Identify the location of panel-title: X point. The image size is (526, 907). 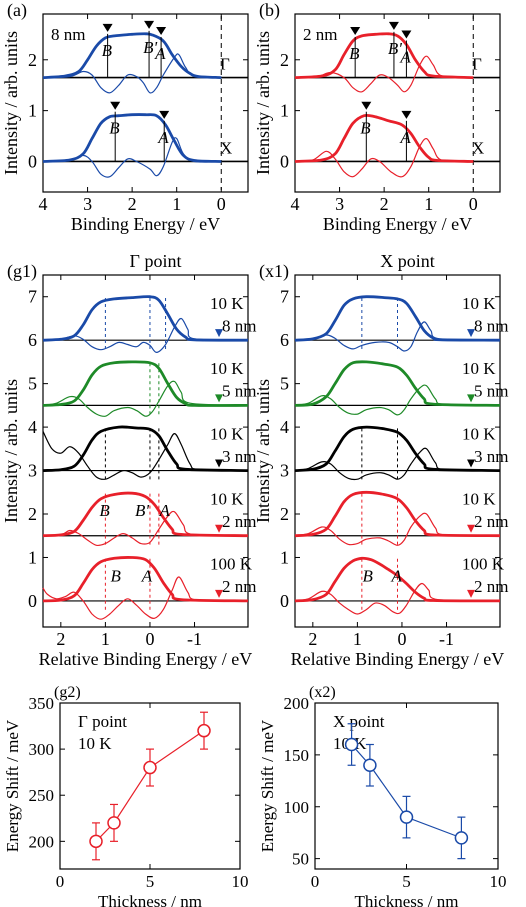
(407, 261).